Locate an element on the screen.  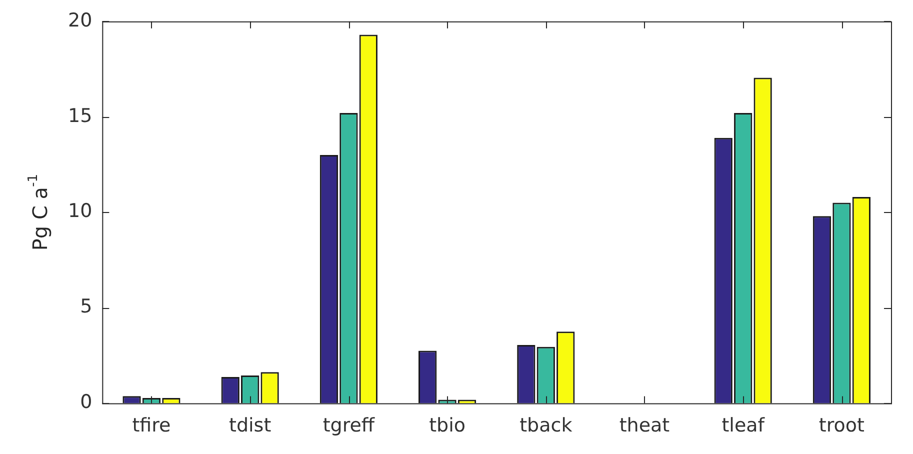
y-axis-title: Pg C a-1 is located at coordinates (39, 212).